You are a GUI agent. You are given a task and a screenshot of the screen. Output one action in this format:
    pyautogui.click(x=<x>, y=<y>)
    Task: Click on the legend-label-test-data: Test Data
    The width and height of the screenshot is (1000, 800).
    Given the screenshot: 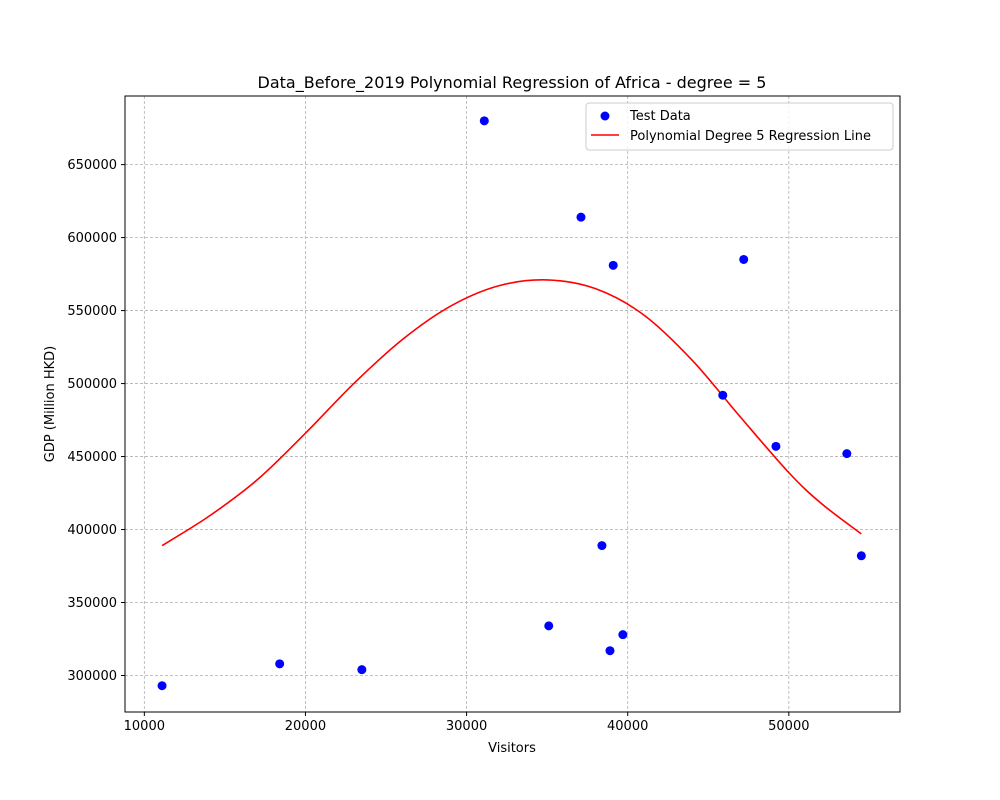 What is the action you would take?
    pyautogui.click(x=660, y=116)
    